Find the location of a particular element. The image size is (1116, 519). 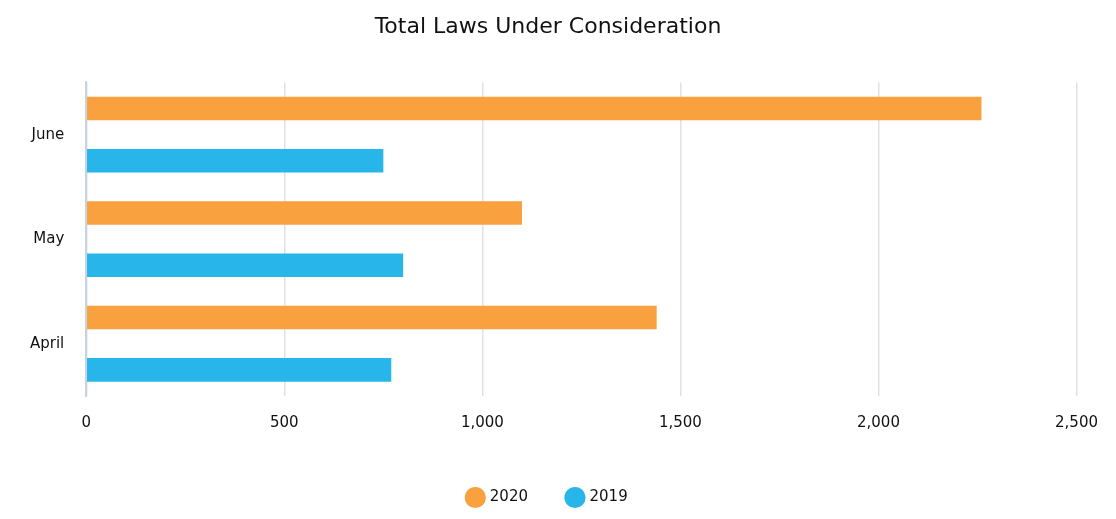

chart-title: Total Laws Under Consideration is located at coordinates (547, 25).